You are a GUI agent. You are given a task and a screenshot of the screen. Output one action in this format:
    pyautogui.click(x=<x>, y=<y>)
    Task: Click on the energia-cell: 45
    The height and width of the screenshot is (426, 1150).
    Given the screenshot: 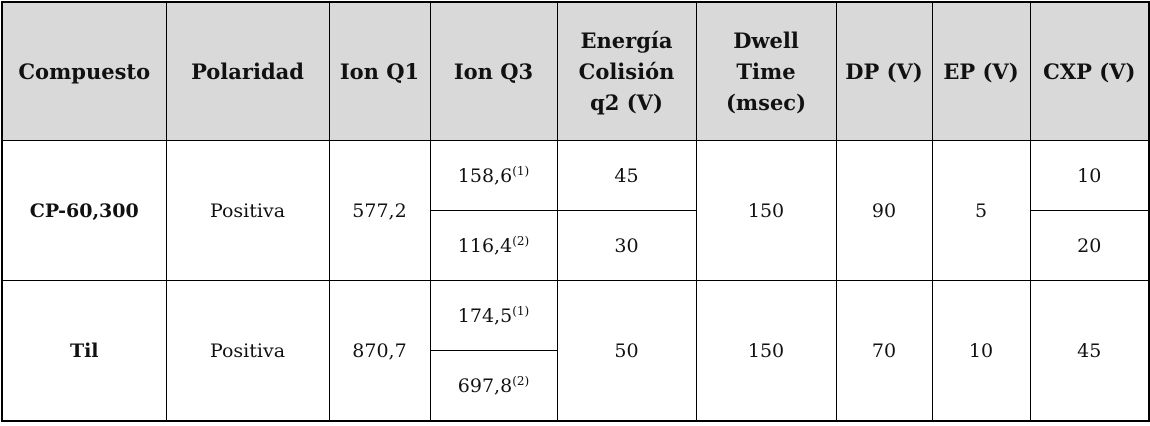 What is the action you would take?
    pyautogui.click(x=626, y=175)
    